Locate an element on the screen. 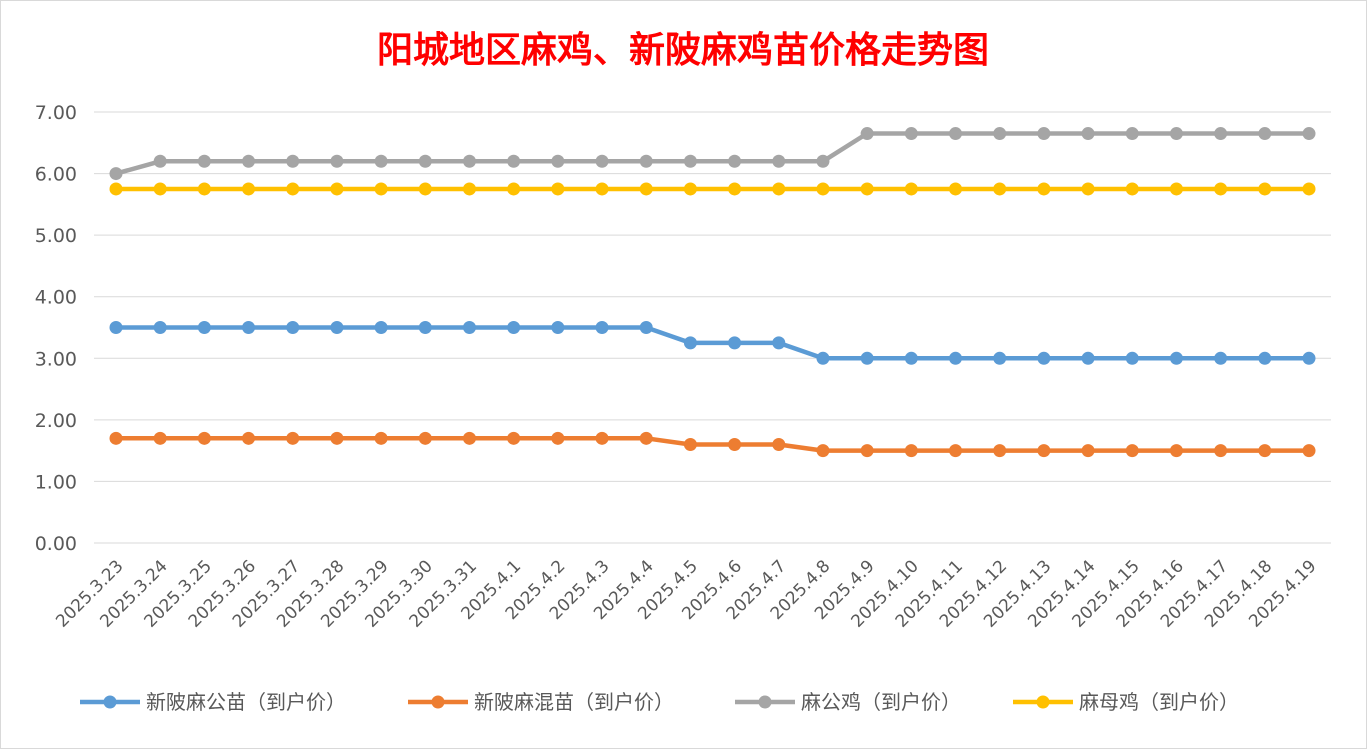 This screenshot has width=1367, height=749. legend-label: 新陂麻混苗（到户价） is located at coordinates (574, 702).